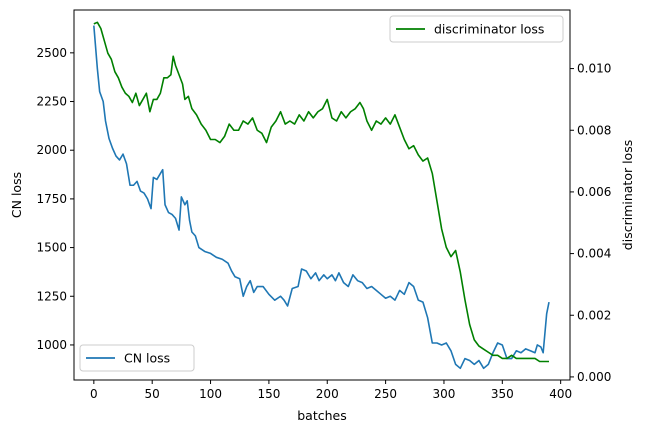 The width and height of the screenshot is (649, 432). Describe the element at coordinates (594, 69) in the screenshot. I see `right-tick-label: 0.010` at that location.